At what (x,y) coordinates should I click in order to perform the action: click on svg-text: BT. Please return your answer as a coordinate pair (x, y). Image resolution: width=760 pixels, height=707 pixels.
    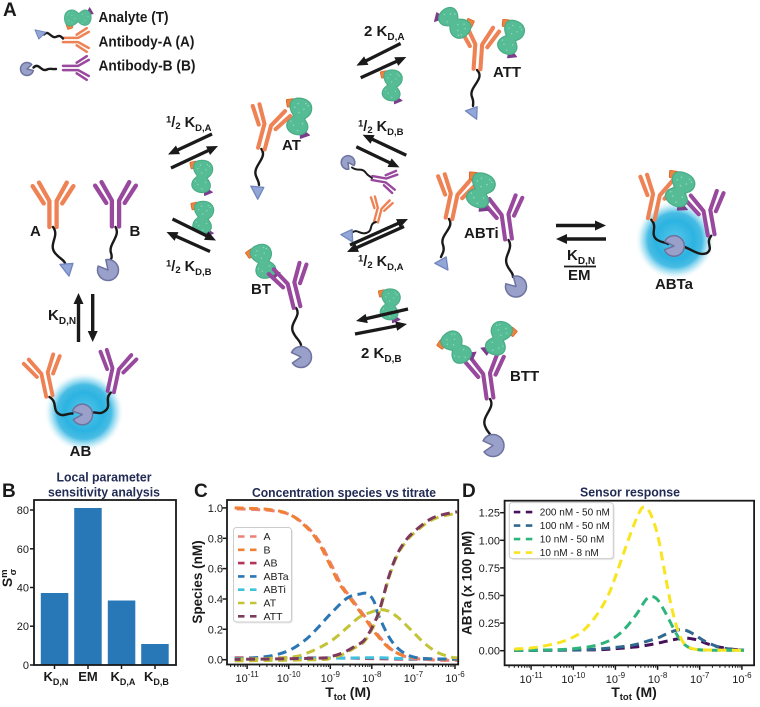
    Looking at the image, I should click on (261, 289).